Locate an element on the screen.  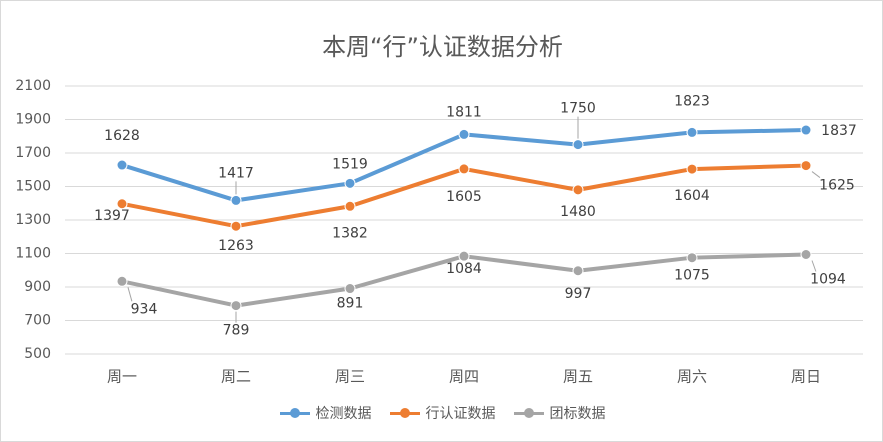
legend-item-series-2: 团标数据 is located at coordinates (559, 413).